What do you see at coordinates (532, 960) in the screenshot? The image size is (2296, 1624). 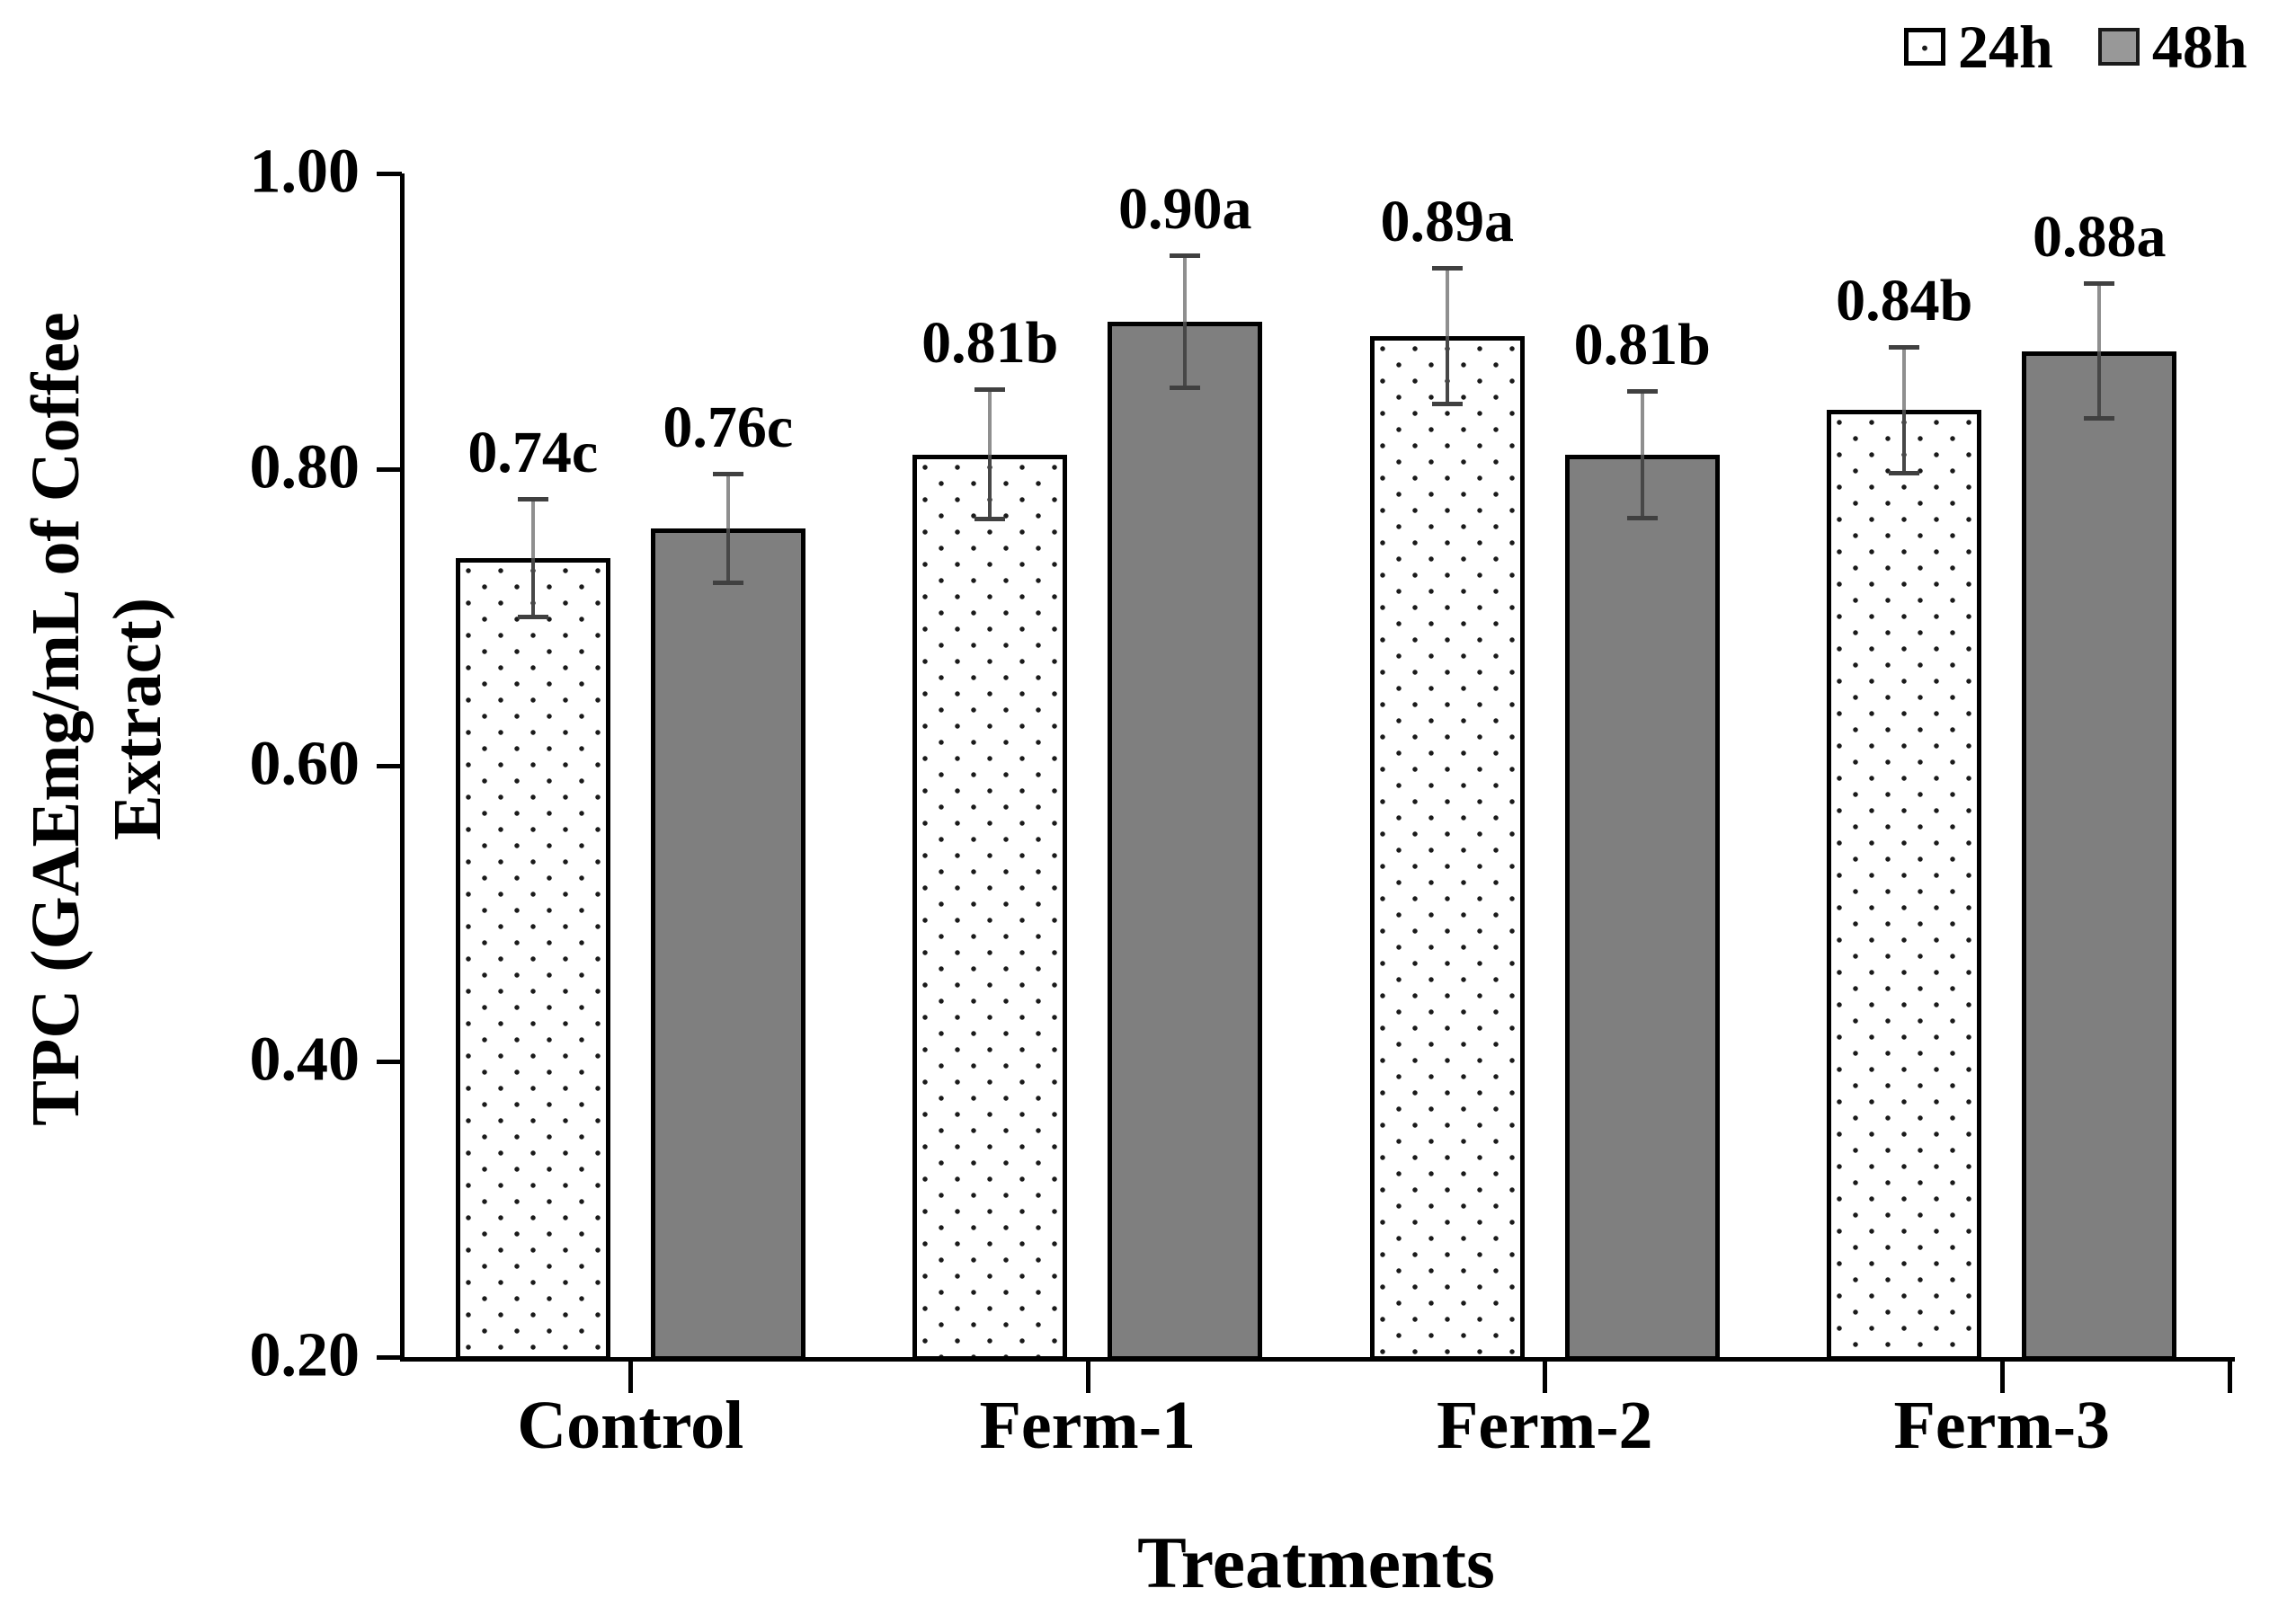 I see `bar-24h-control` at bounding box center [532, 960].